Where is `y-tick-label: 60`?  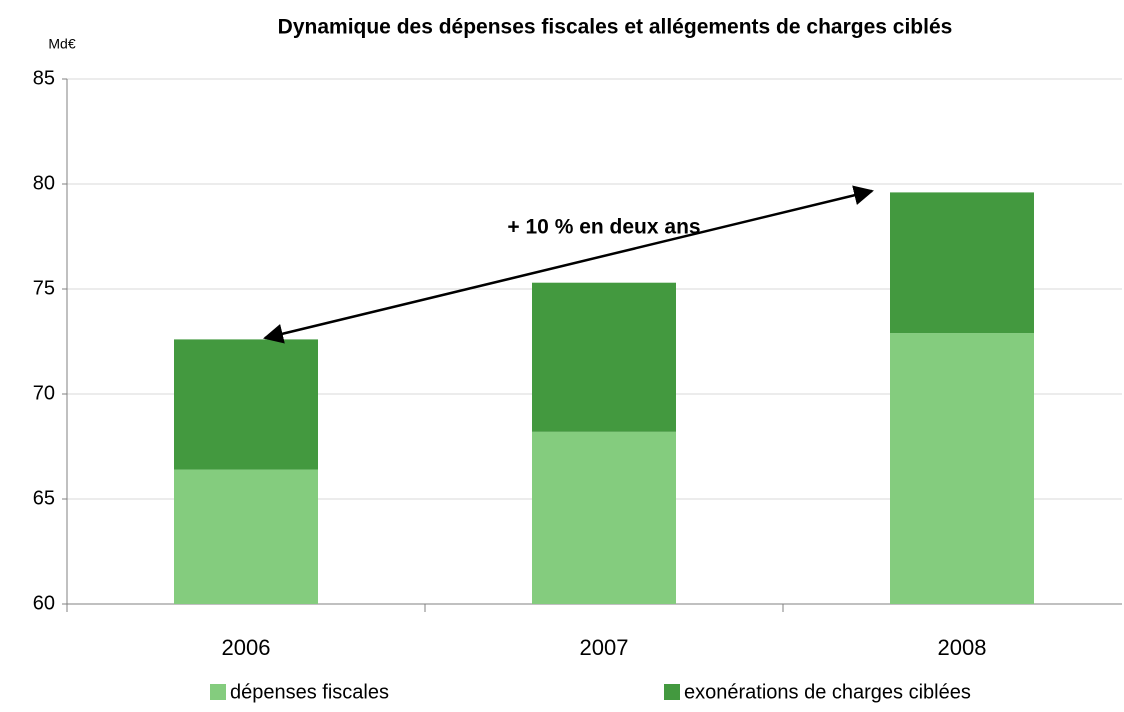
y-tick-label: 60 is located at coordinates (44, 603).